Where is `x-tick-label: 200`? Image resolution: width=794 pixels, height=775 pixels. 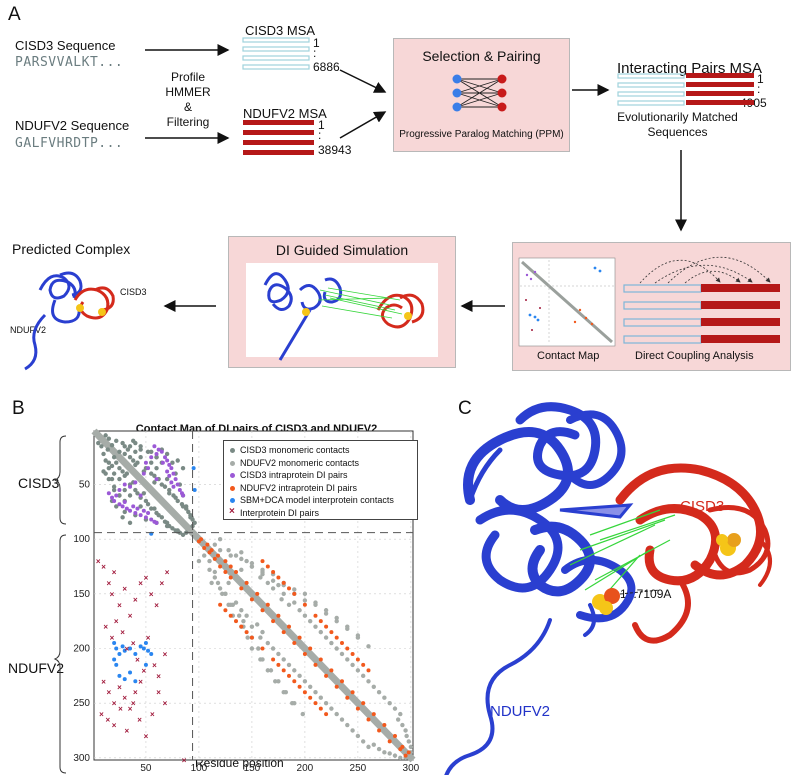 x-tick-label: 200 is located at coordinates (305, 768).